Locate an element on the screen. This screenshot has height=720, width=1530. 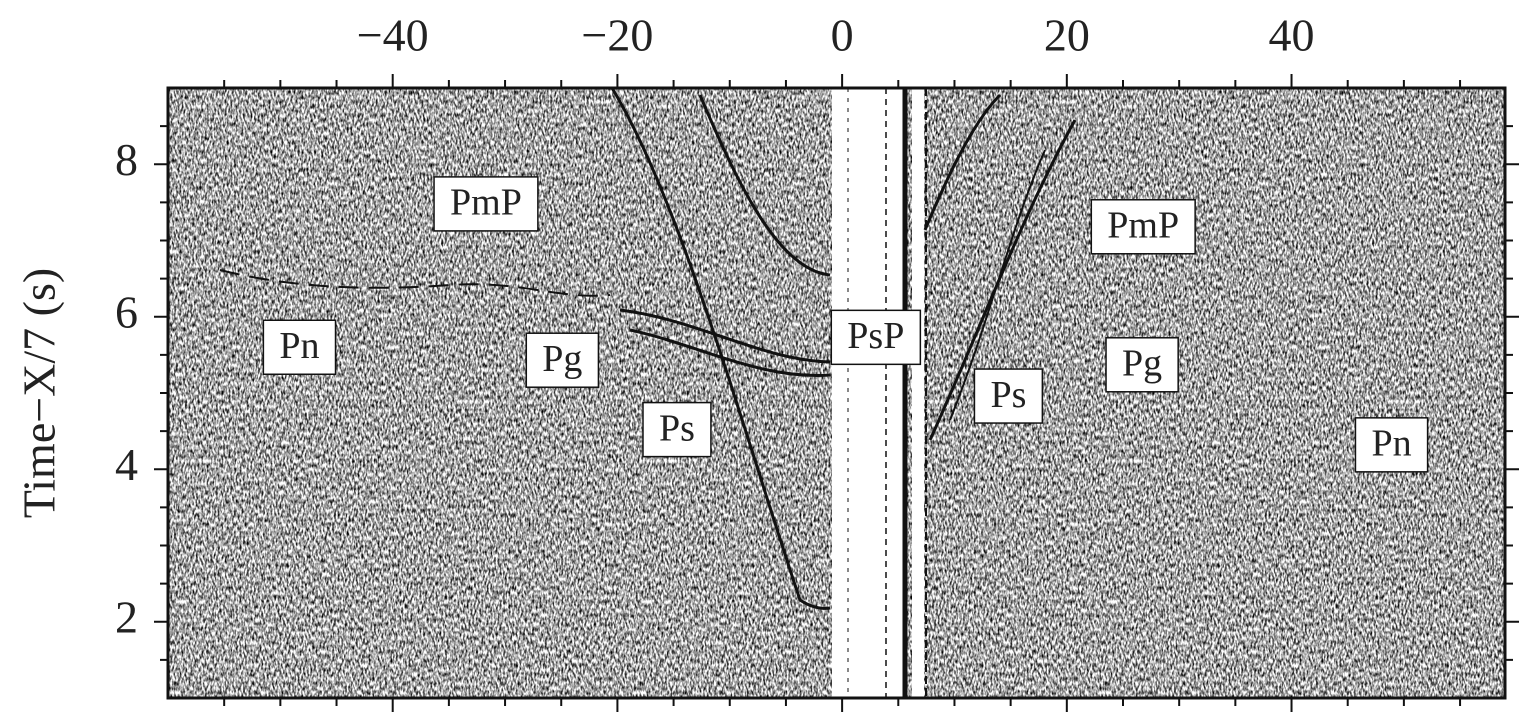
annotation-label: PsP is located at coordinates (875, 336).